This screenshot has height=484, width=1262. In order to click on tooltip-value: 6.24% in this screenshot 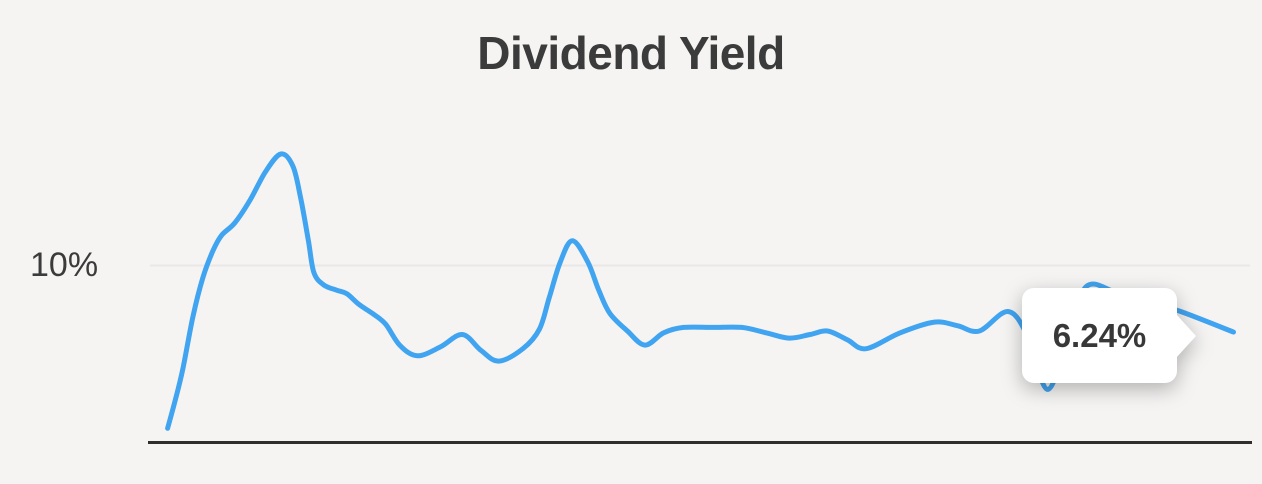, I will do `click(1099, 335)`.